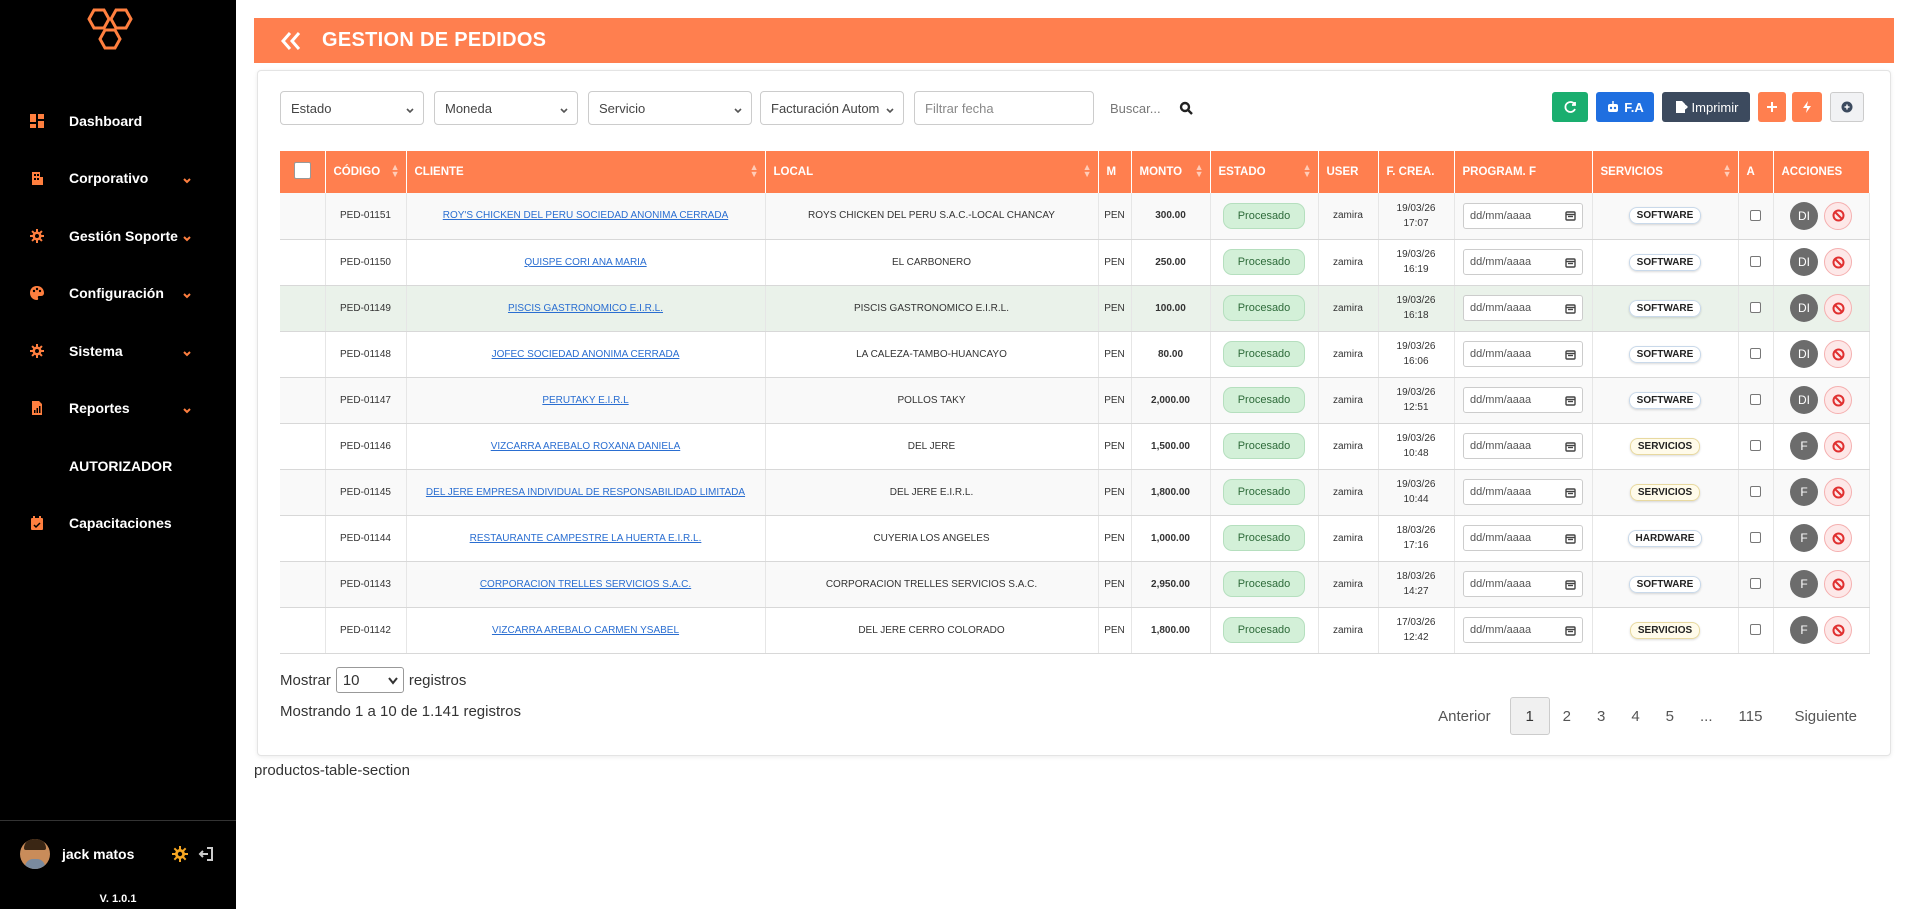 Image resolution: width=1908 pixels, height=909 pixels. Describe the element at coordinates (1529, 716) in the screenshot. I see `pager-page: 1` at that location.